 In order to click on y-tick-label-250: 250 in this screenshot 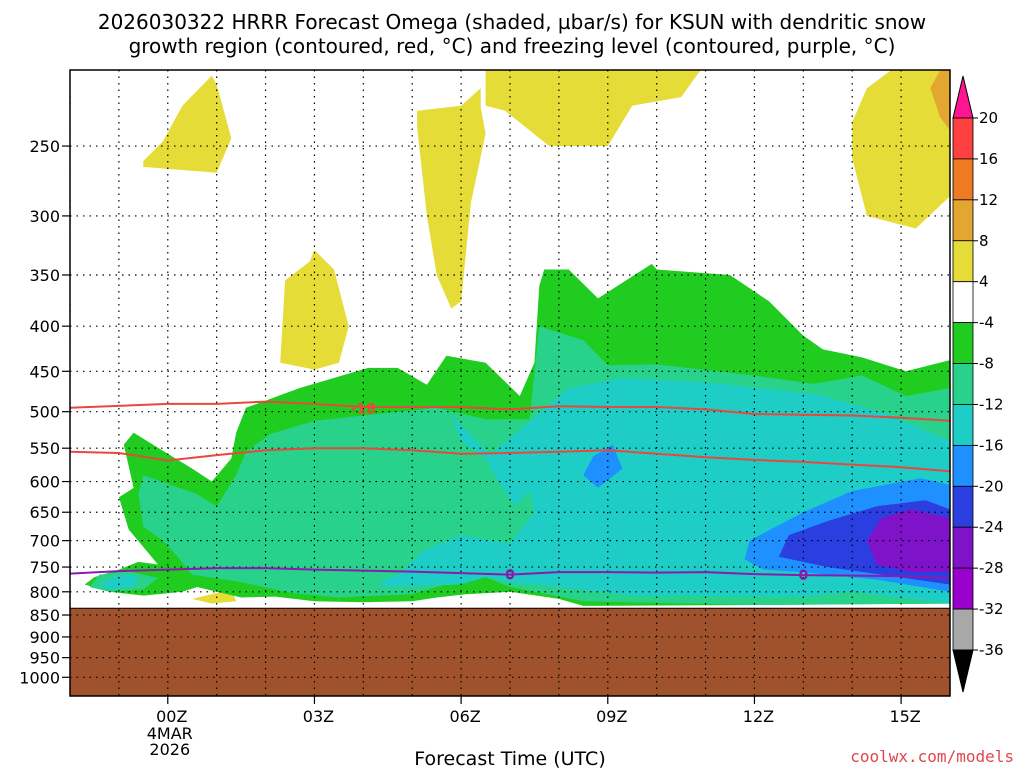, I will do `click(44, 146)`.